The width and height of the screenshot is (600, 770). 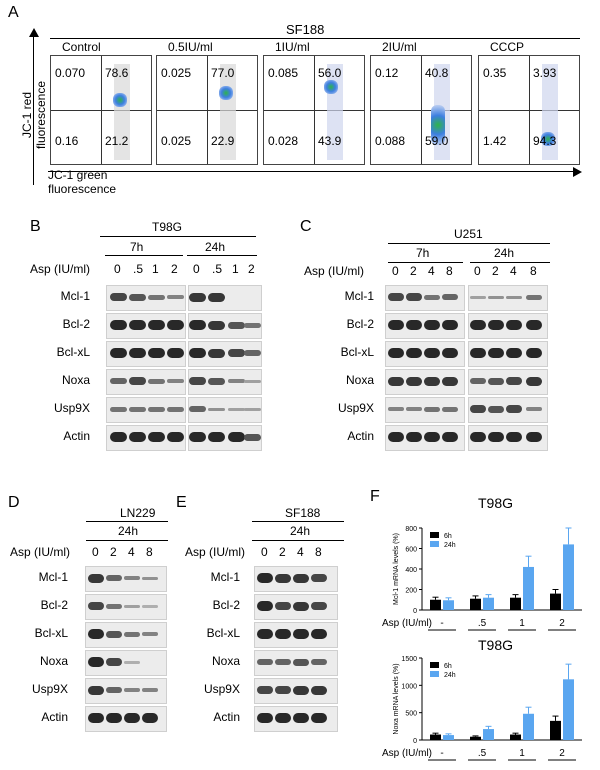 What do you see at coordinates (138, 513) in the screenshot?
I see `panel-d-cell: LN229` at bounding box center [138, 513].